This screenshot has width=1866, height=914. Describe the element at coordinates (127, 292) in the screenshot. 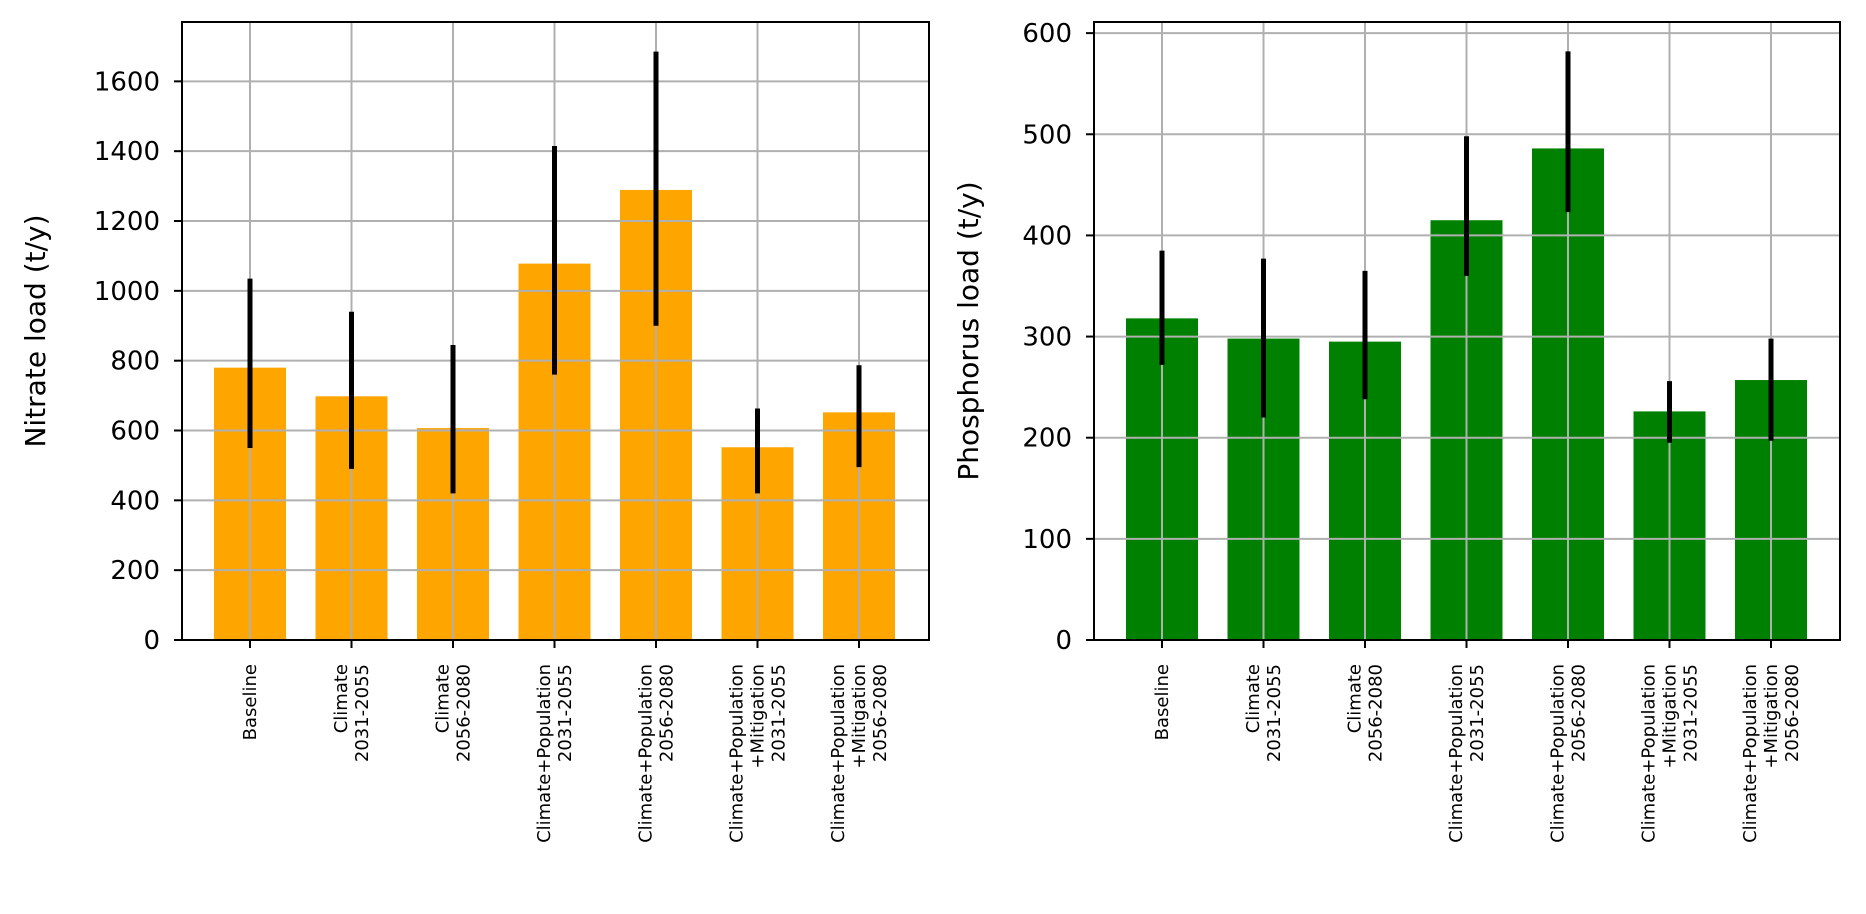

I see `y-tick-label: 1000` at that location.